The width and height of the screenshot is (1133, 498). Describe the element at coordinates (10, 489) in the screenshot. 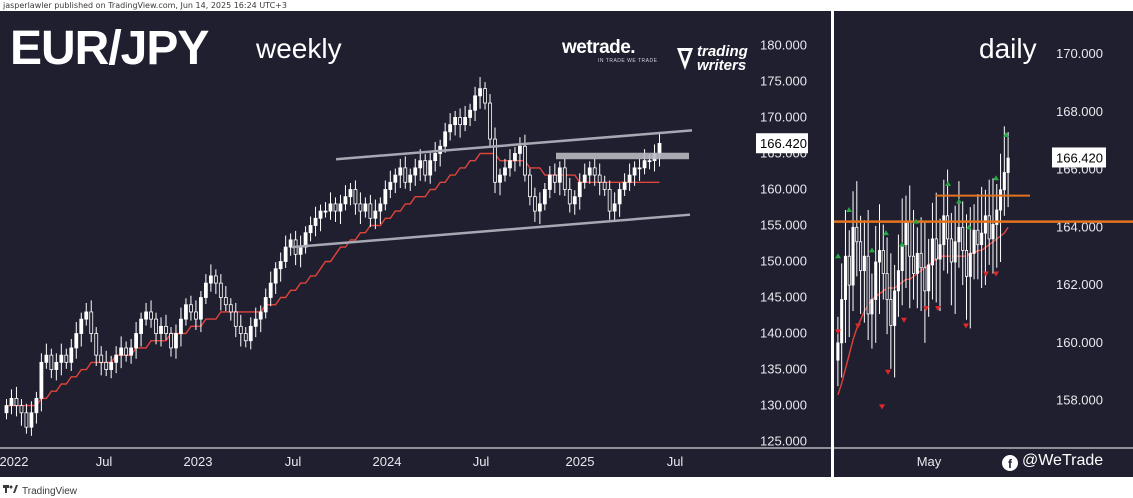

I see `tradingview-logo-icon` at that location.